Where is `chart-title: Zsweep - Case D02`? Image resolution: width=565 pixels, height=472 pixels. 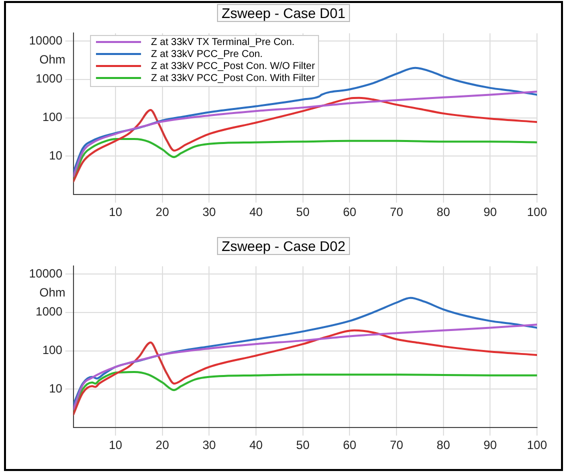
chart-title: Zsweep - Case D02 is located at coordinates (283, 246).